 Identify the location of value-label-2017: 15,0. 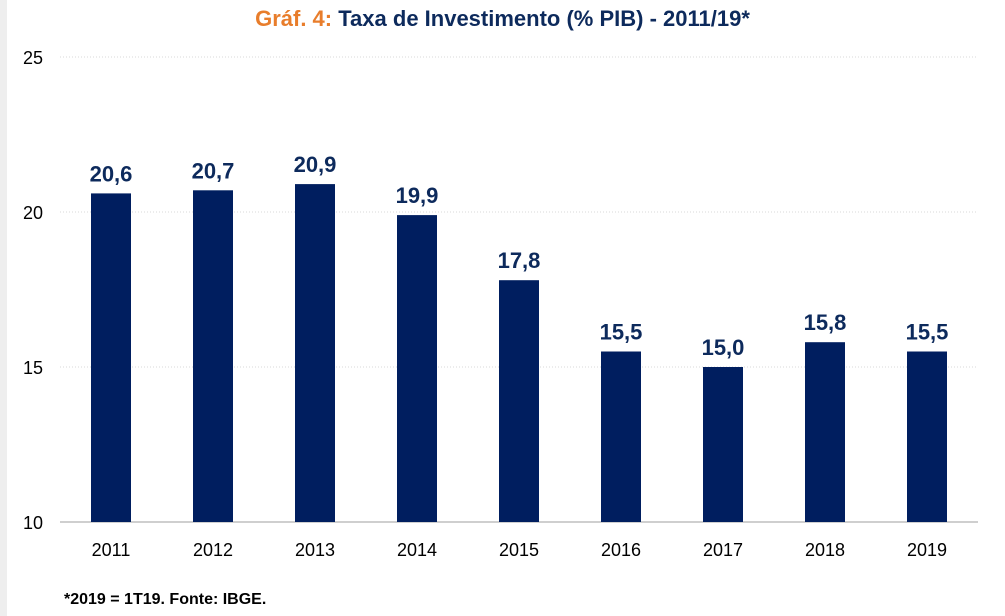
(723, 347).